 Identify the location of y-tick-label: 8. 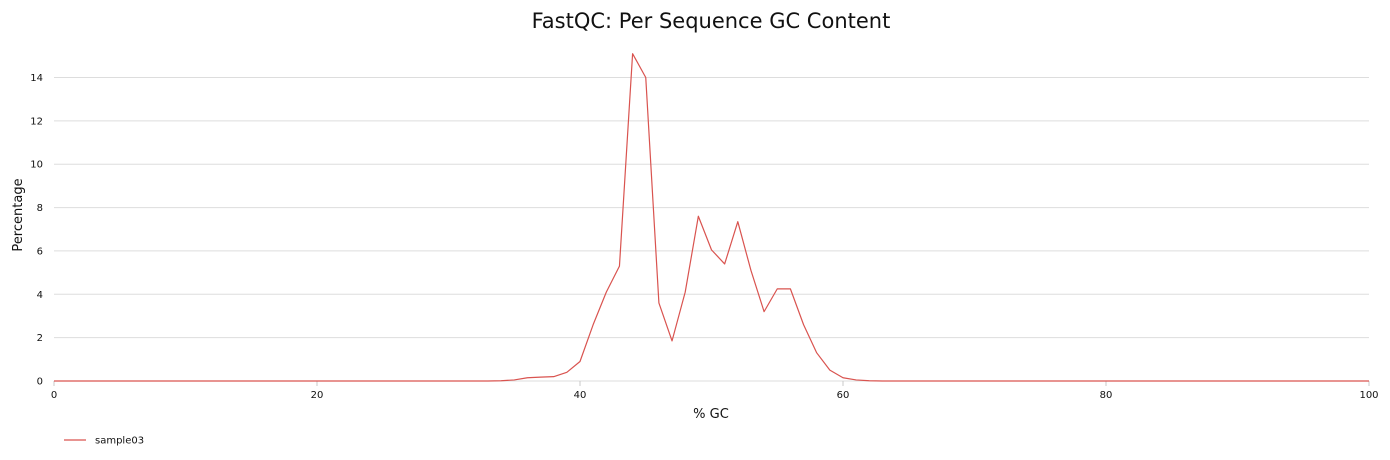
(40, 208).